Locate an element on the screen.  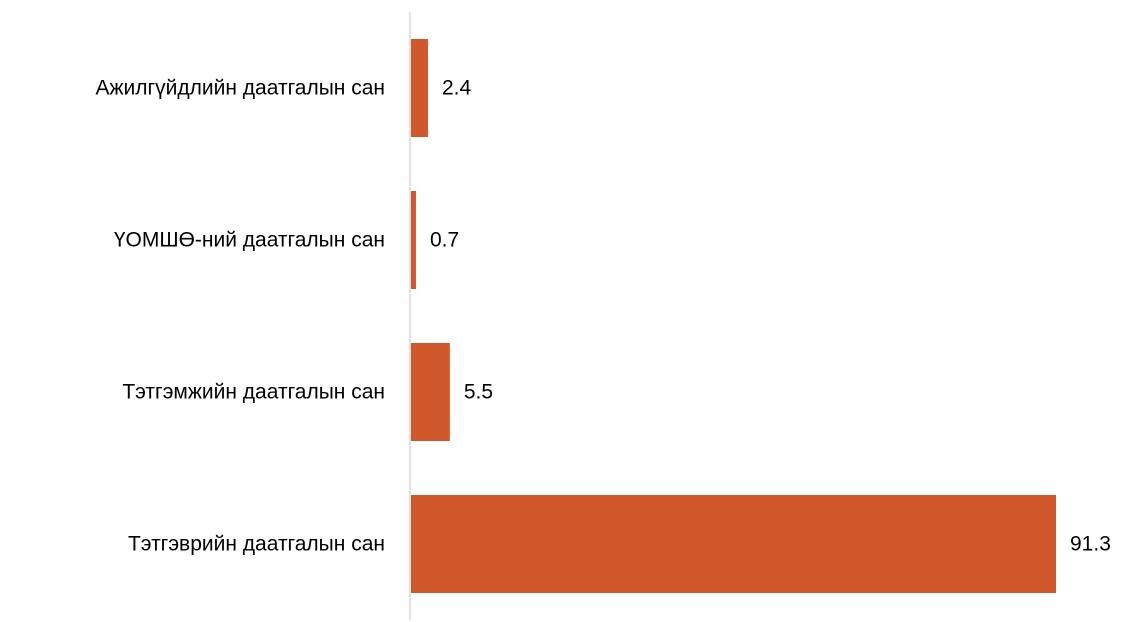
category-label-4: Тэтгэврийн даатгалын сан is located at coordinates (256, 544).